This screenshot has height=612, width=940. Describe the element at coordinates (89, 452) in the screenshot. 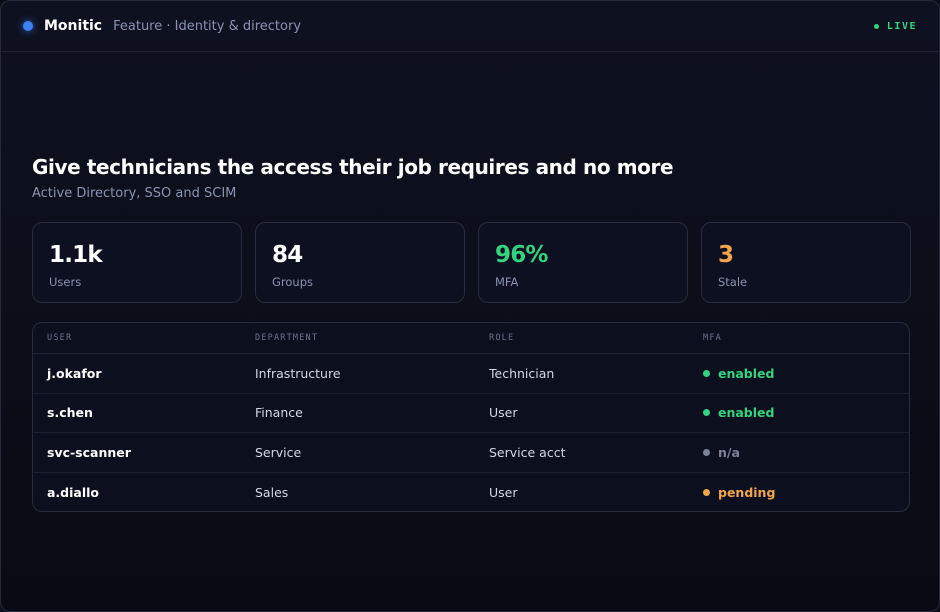

I see `cell-user: svc-scanner` at that location.